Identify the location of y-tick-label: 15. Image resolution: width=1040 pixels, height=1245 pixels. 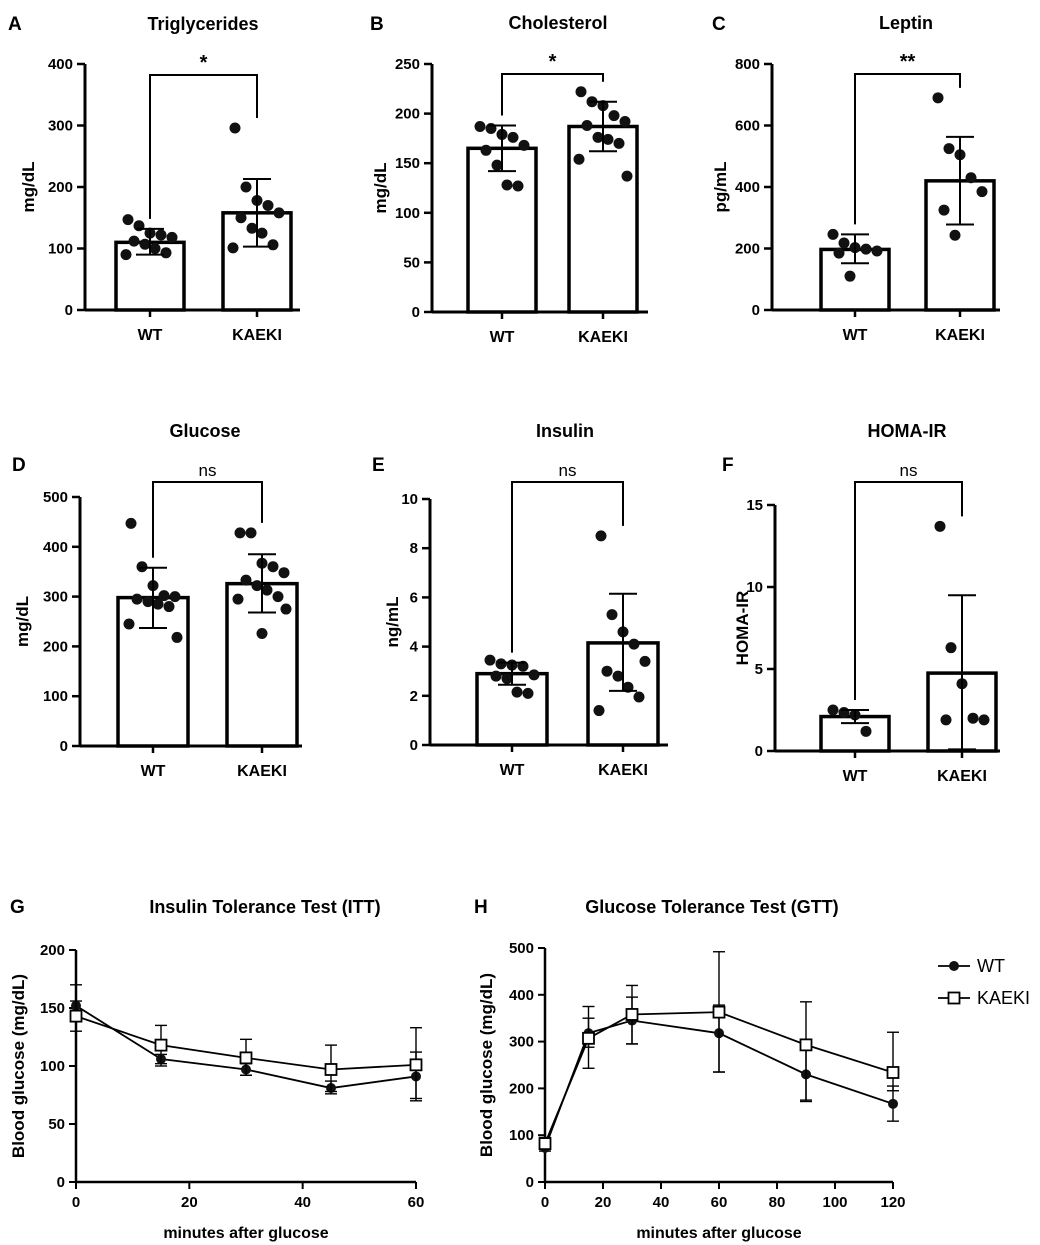
(754, 505).